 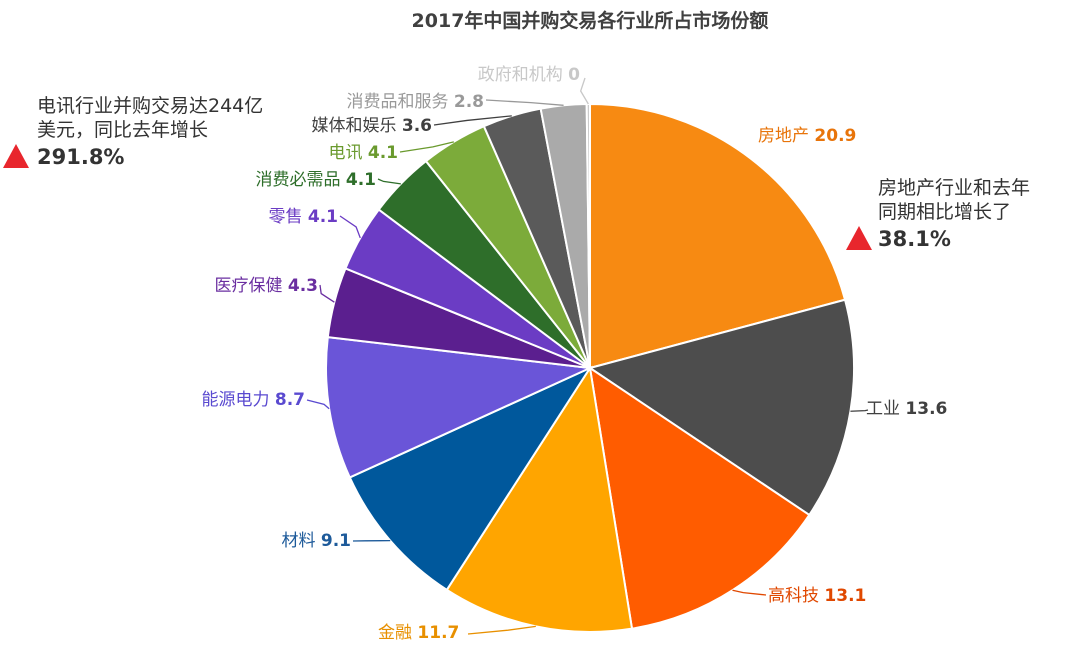 I want to click on slice-label-0: 房地产 20.9, so click(x=807, y=136).